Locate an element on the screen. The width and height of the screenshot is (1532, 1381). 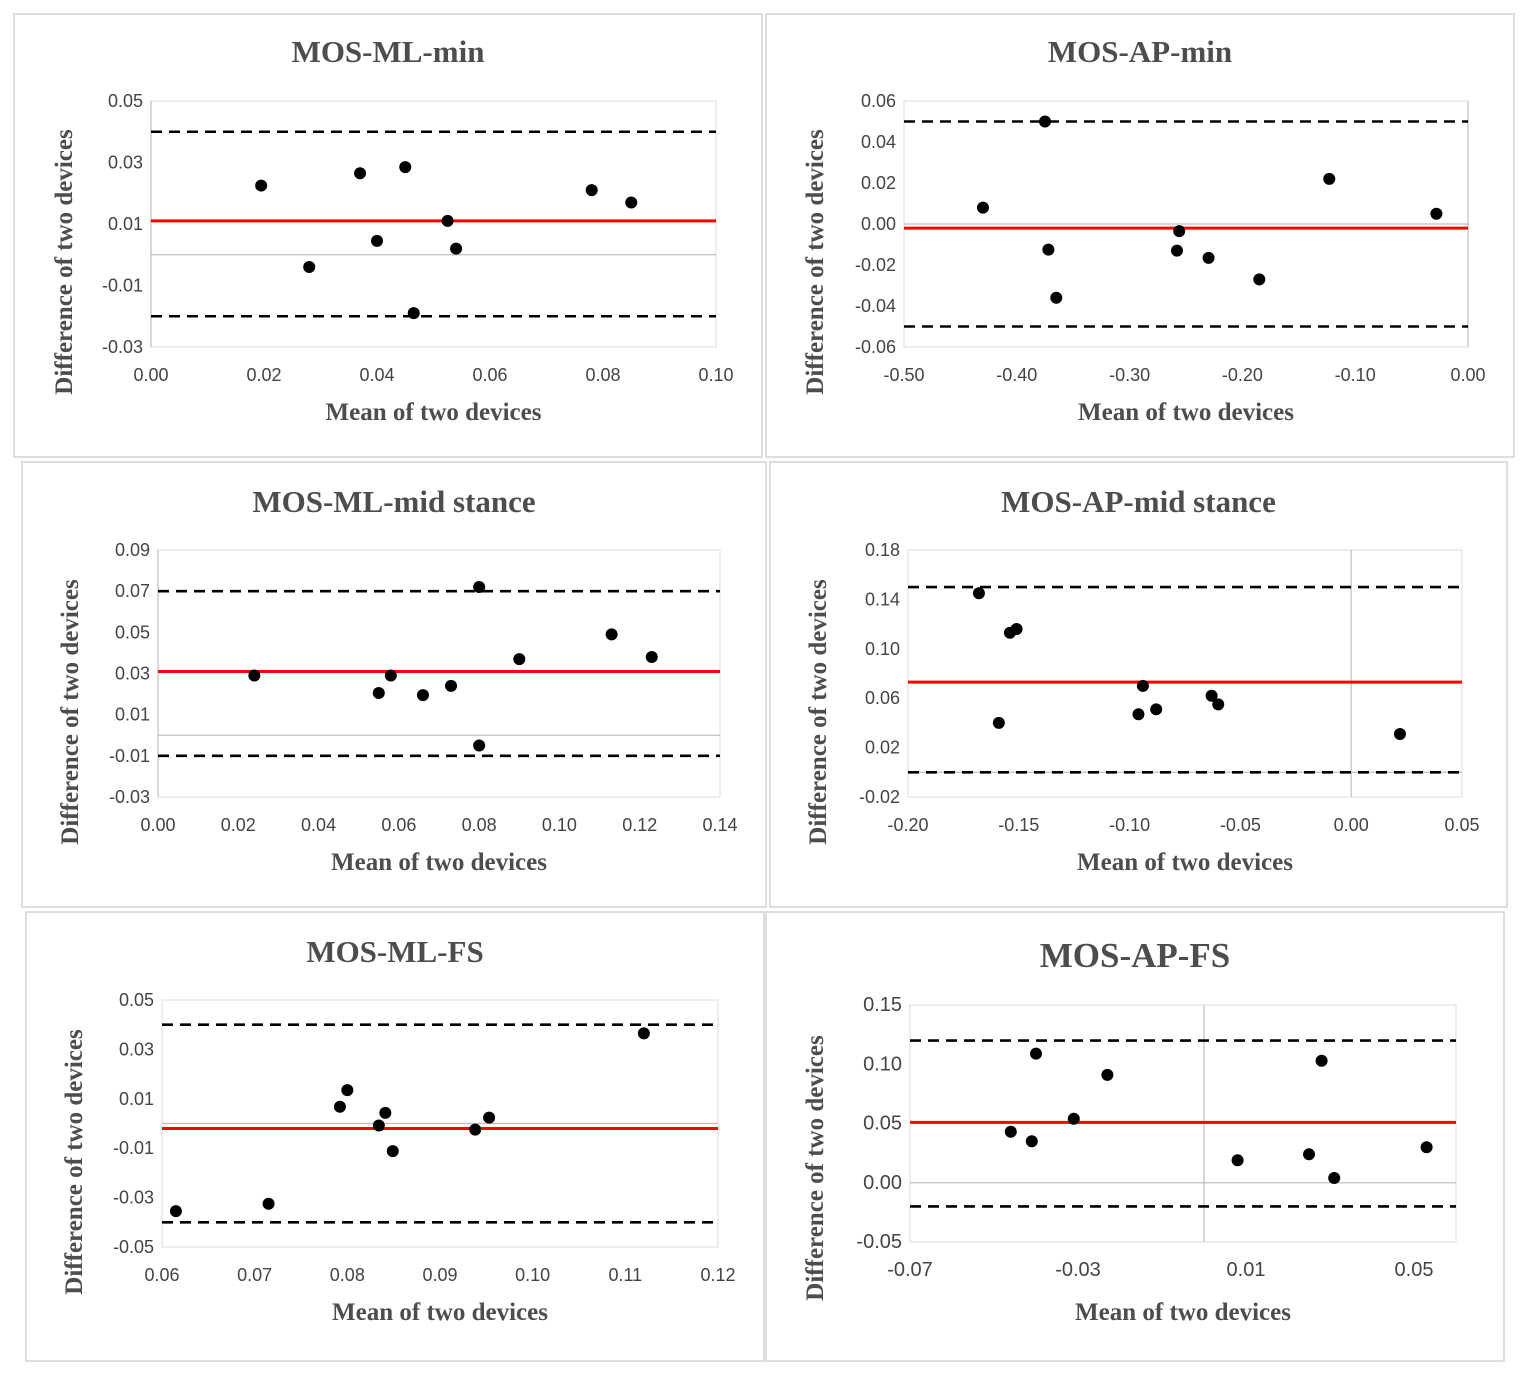
x-tick-label: 0.09 is located at coordinates (439, 1275).